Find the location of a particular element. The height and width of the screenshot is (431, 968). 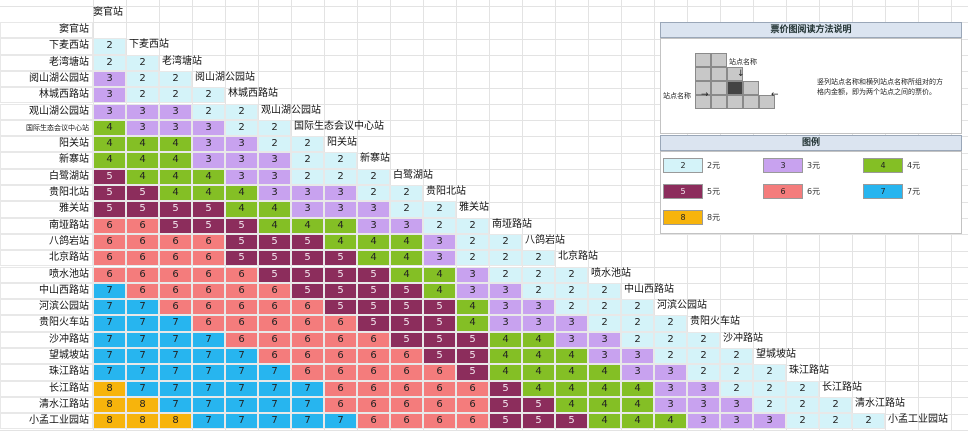

legend-swatch: 7 is located at coordinates (883, 191).